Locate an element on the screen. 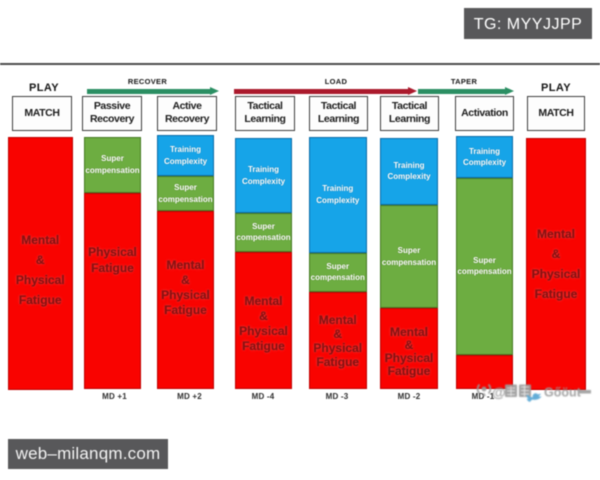 The image size is (600, 480). svg-text: Gőöut is located at coordinates (563, 393).